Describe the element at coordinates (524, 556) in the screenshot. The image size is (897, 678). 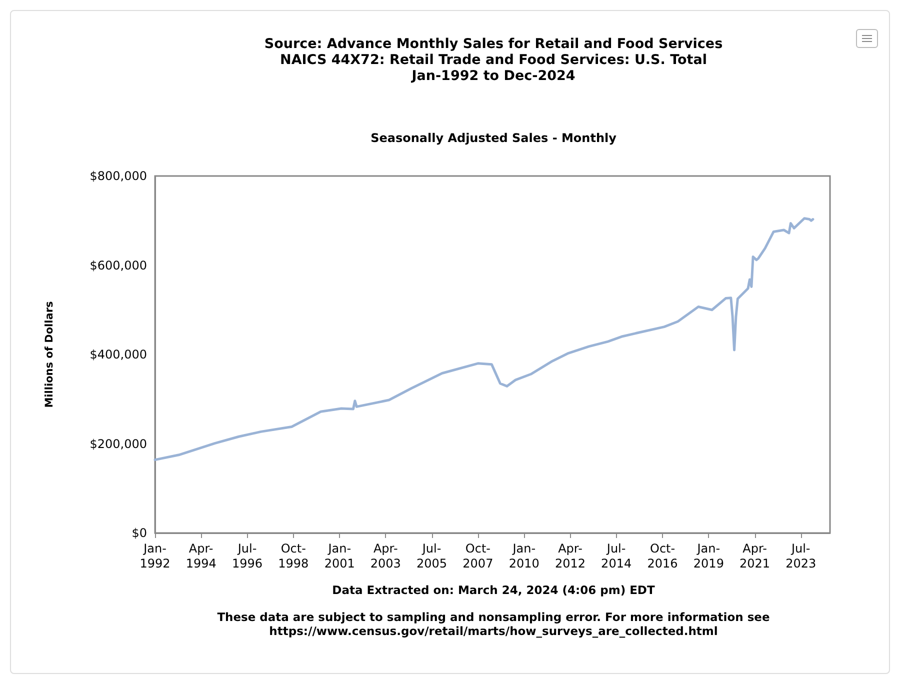
I see `x-tick-label: Jan-2010` at that location.